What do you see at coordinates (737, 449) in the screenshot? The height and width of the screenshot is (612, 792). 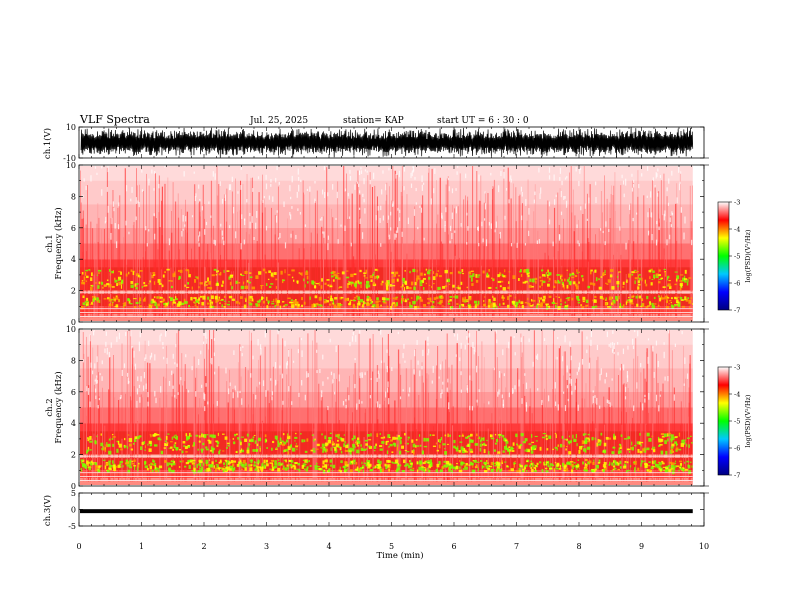 I see `ch2-colorbar-tick-label: -6` at bounding box center [737, 449].